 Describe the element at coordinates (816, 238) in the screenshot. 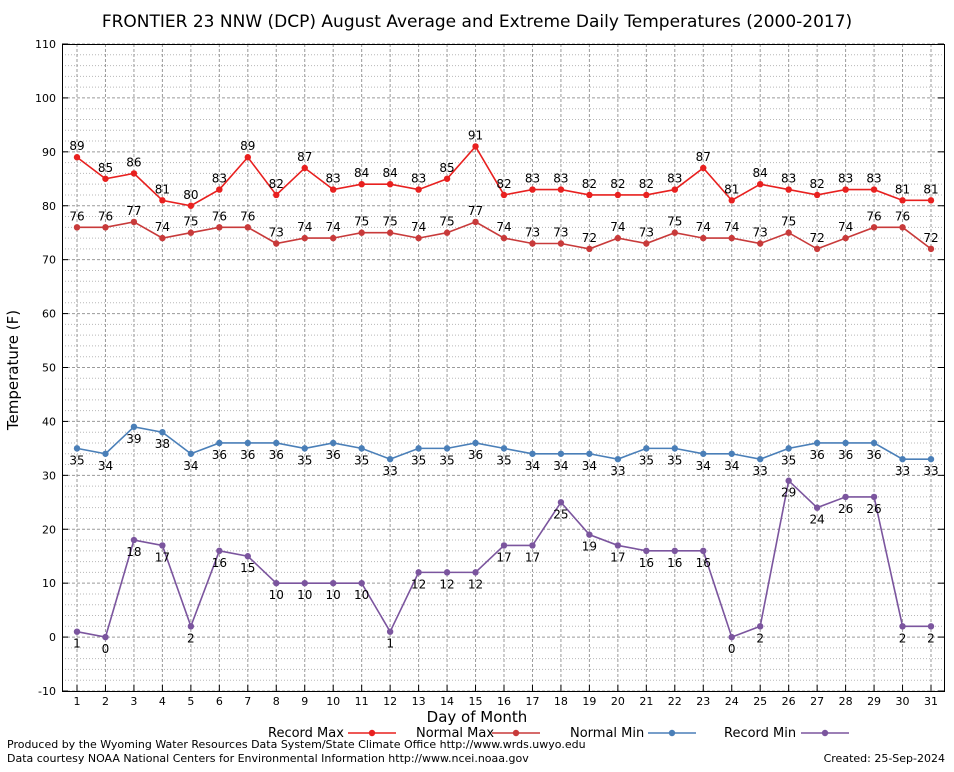

I see `data-label: 72` at that location.